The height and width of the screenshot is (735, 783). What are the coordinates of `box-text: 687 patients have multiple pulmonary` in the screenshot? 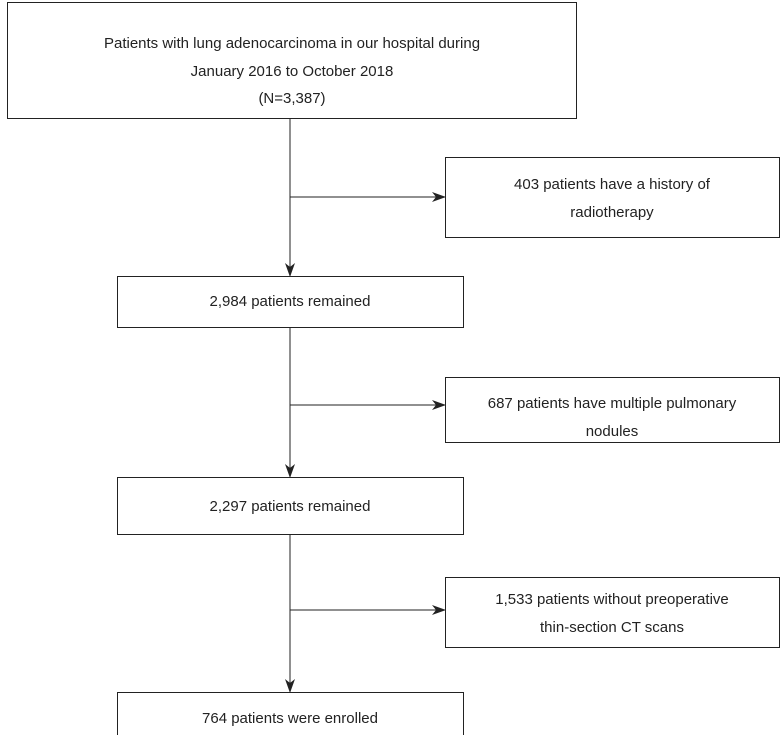 It's located at (612, 403).